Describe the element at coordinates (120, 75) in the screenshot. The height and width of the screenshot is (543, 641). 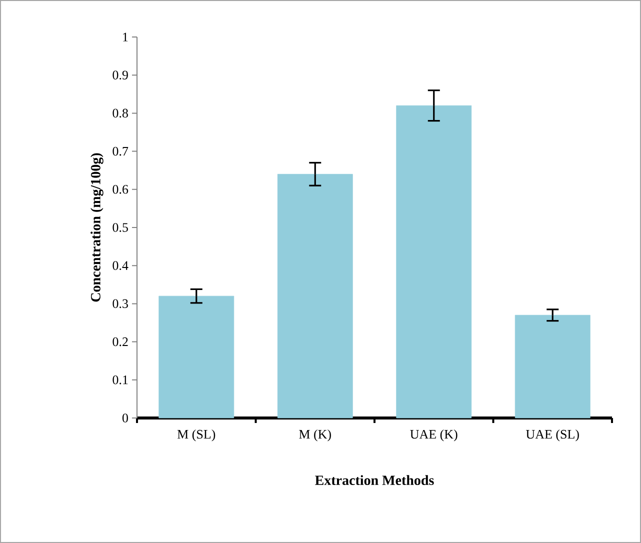
I see `y-tick-label: 0.9` at that location.